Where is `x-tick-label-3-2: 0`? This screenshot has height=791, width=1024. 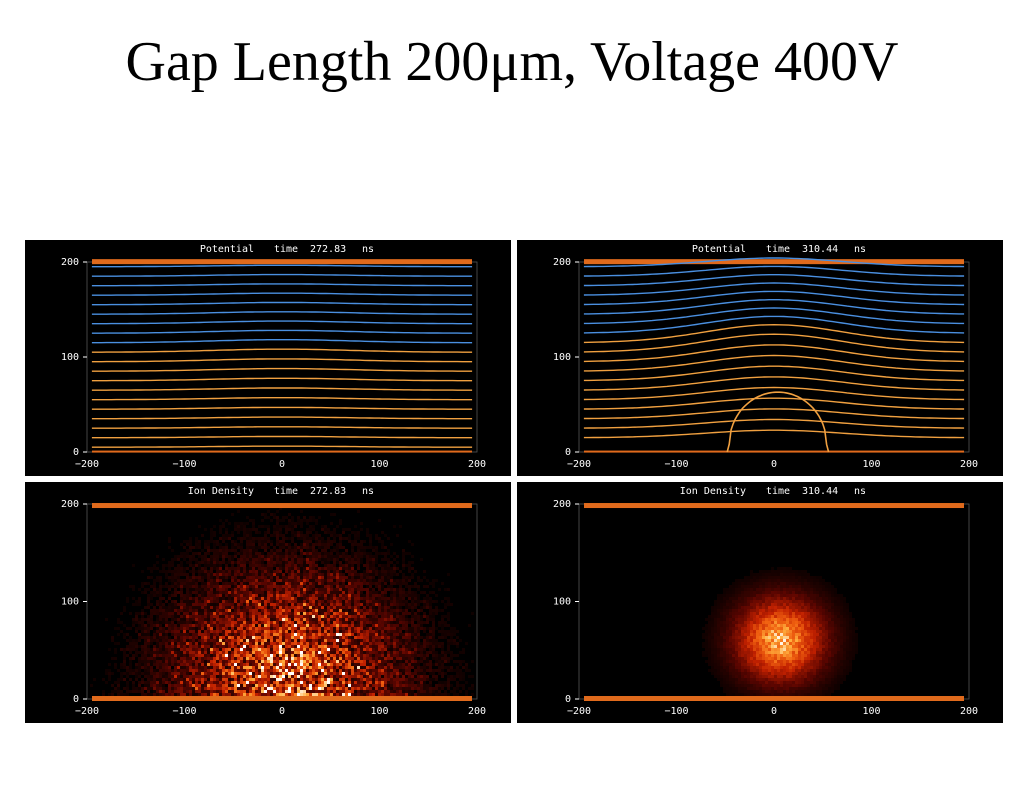
x-tick-label-3-2: 0 is located at coordinates (774, 711).